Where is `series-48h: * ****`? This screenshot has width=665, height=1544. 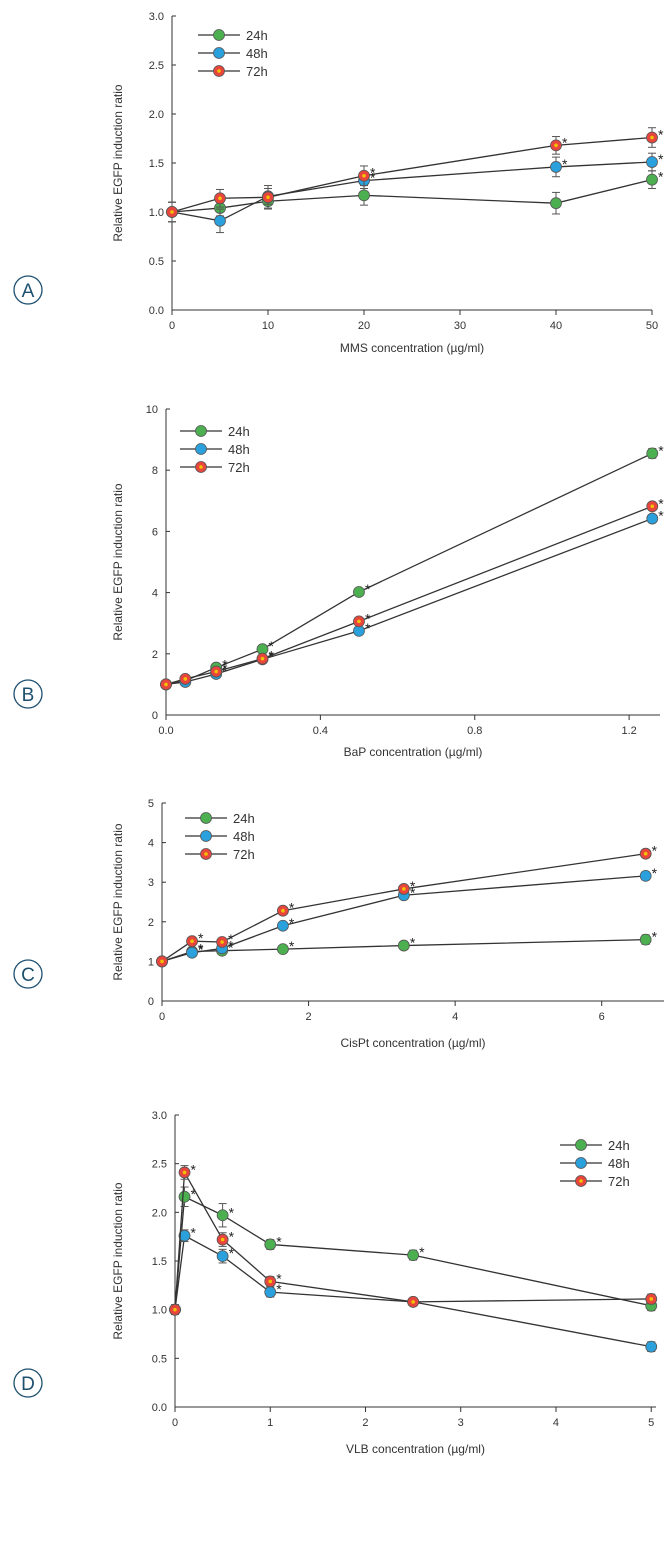 series-48h: * **** is located at coordinates (407, 916).